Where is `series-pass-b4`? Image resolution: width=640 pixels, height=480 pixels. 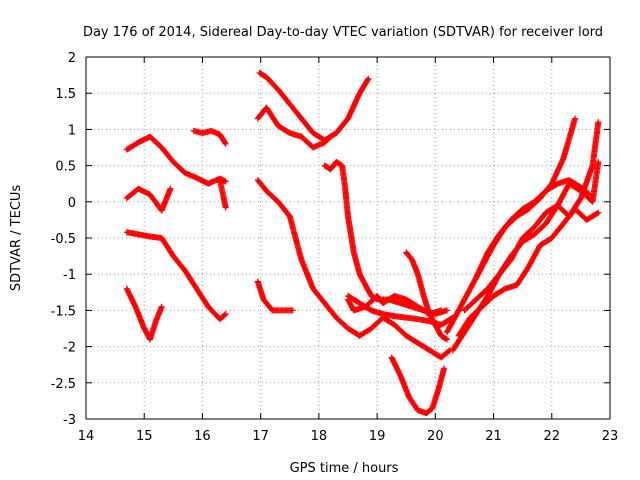
series-pass-b4 is located at coordinates (275, 296).